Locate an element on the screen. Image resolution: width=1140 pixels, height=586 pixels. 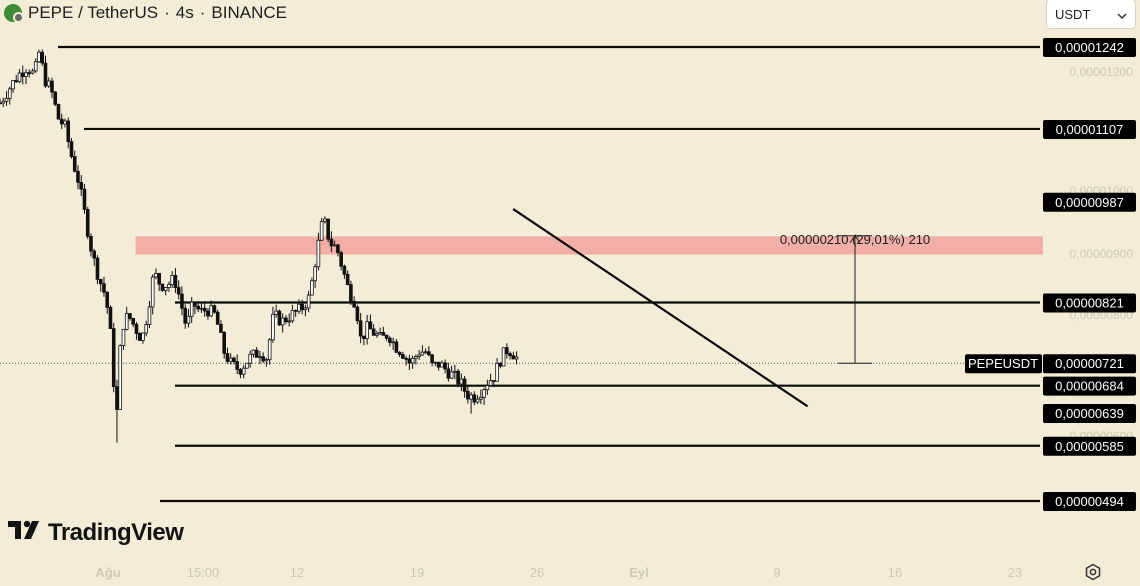
pepe-coin-icon is located at coordinates (14, 13).